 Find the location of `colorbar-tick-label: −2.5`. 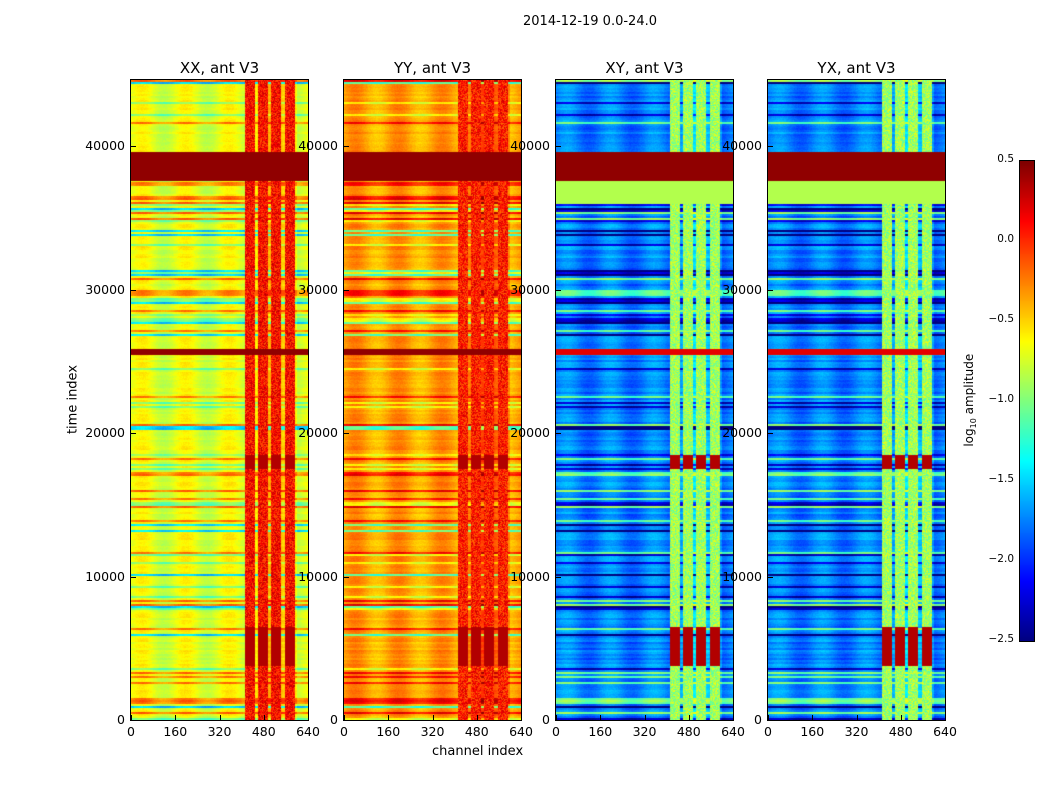

colorbar-tick-label: −2.5 is located at coordinates (1001, 639).